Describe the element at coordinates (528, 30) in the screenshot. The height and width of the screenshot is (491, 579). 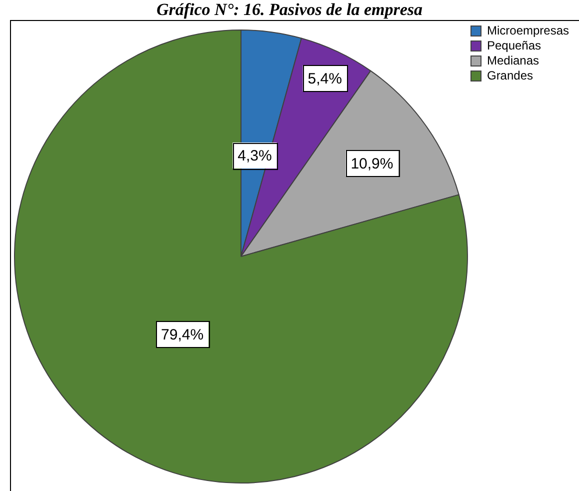
I see `legend-label: Microempresas` at that location.